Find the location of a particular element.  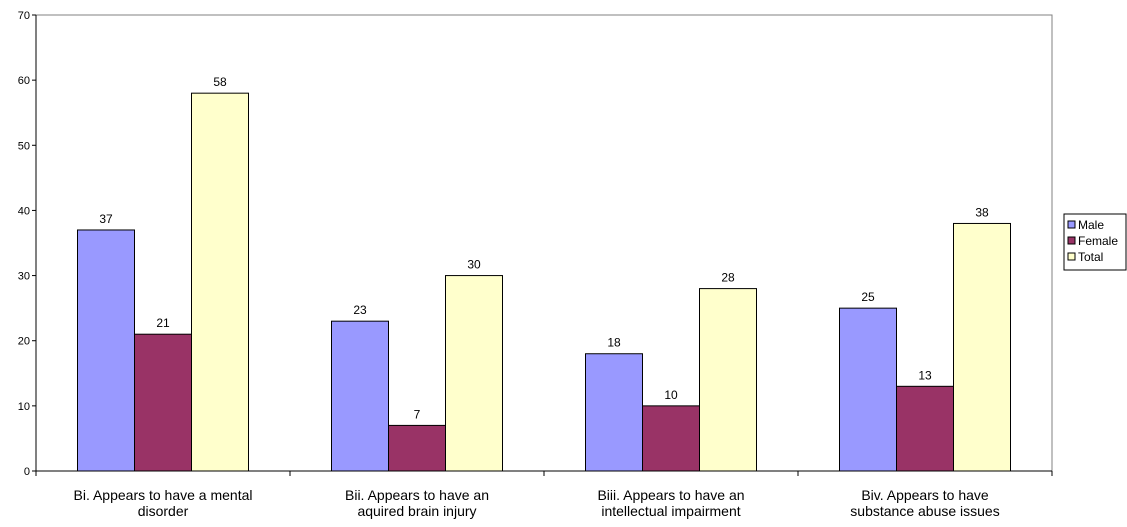

legend-swatch-female is located at coordinates (1071, 240).